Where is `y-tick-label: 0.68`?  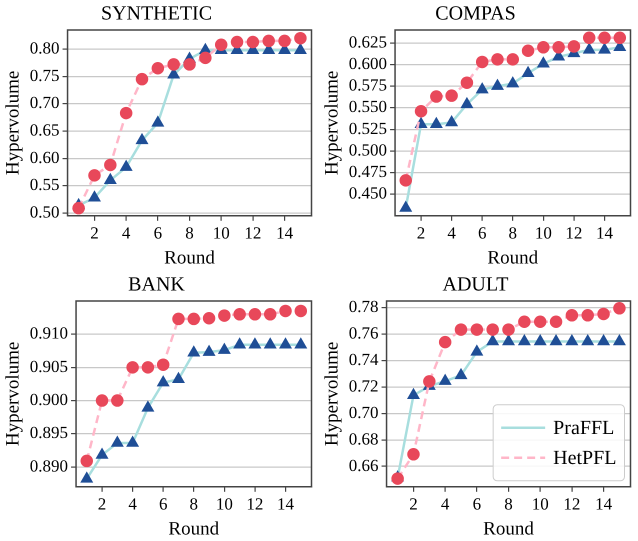
y-tick-label: 0.68 is located at coordinates (363, 438).